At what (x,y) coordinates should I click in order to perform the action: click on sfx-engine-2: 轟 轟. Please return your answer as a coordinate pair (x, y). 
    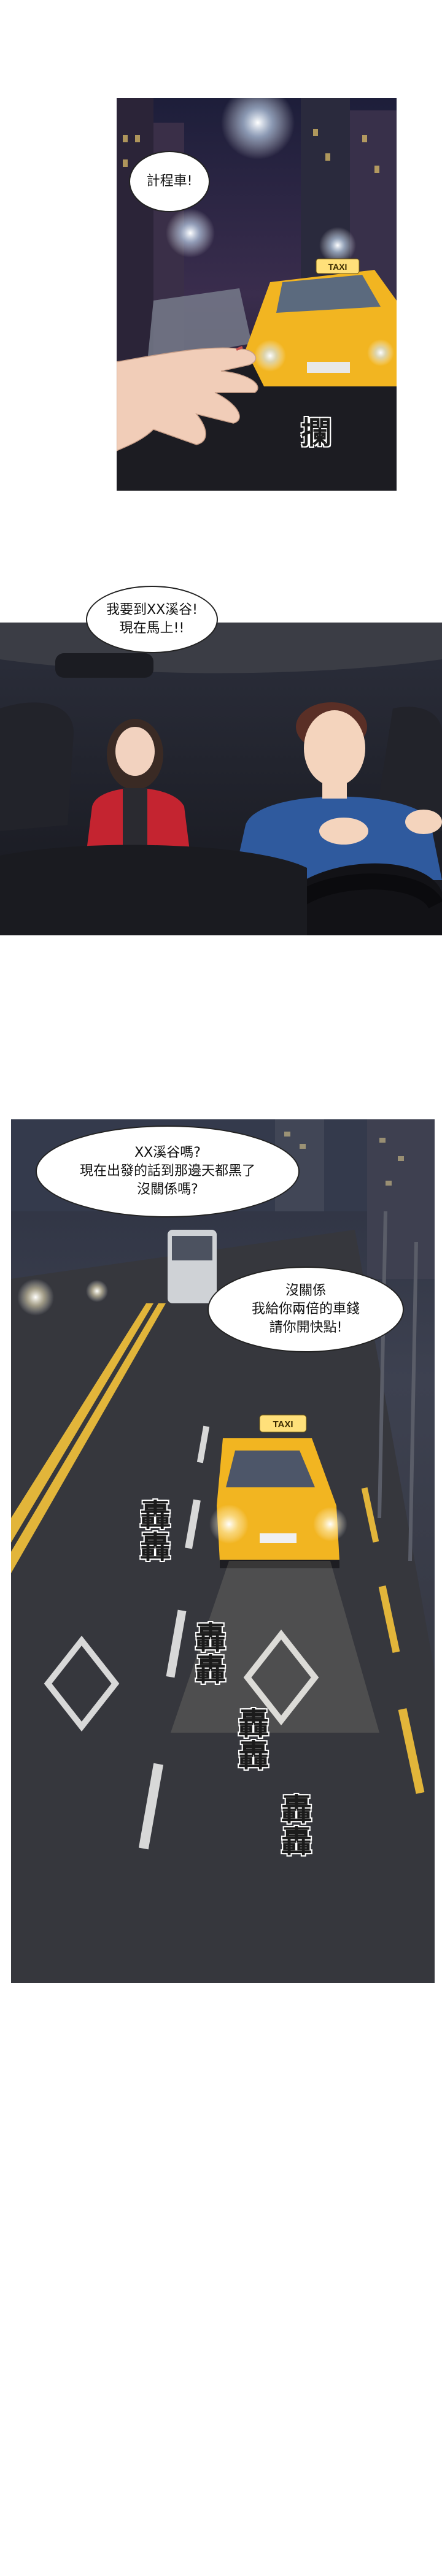
    Looking at the image, I should click on (210, 1654).